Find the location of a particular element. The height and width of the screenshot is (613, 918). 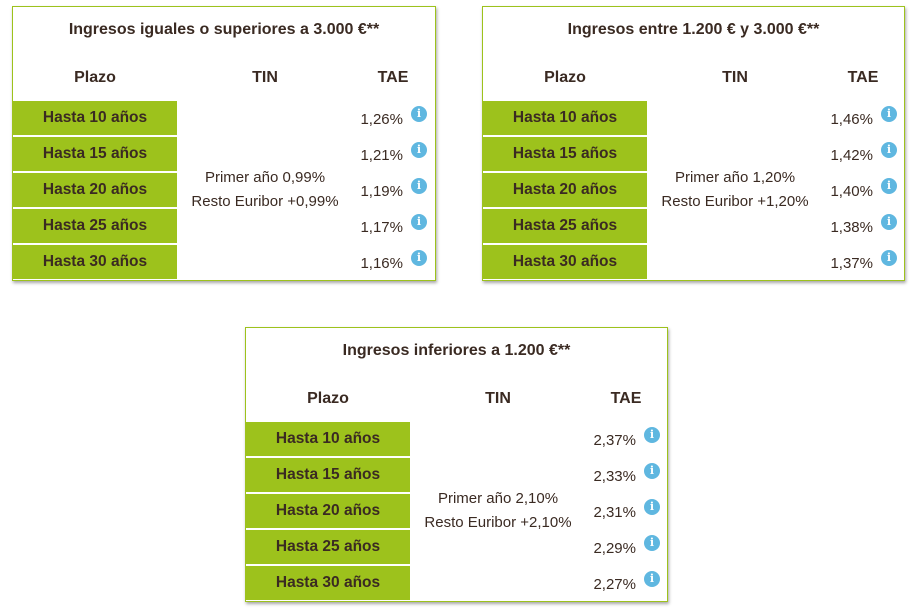

tae-value: 2,37% is located at coordinates (614, 440).